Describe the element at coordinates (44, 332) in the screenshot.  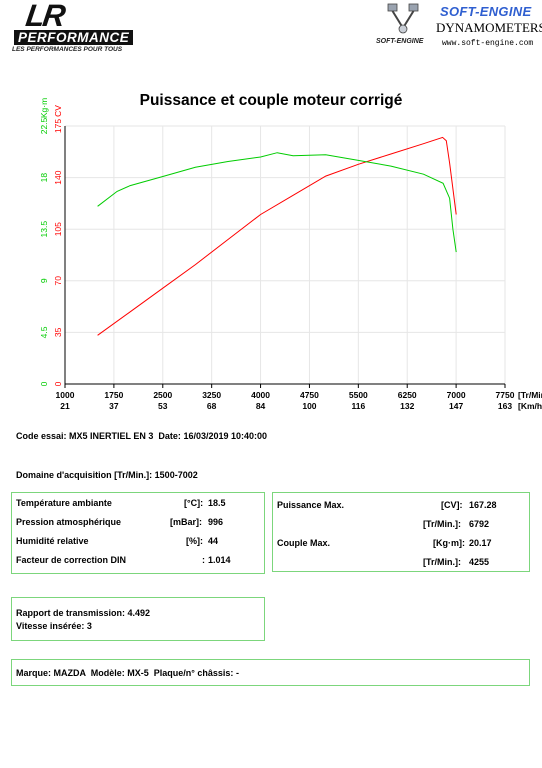
I see `y-tick-label-torque: 4.5` at that location.